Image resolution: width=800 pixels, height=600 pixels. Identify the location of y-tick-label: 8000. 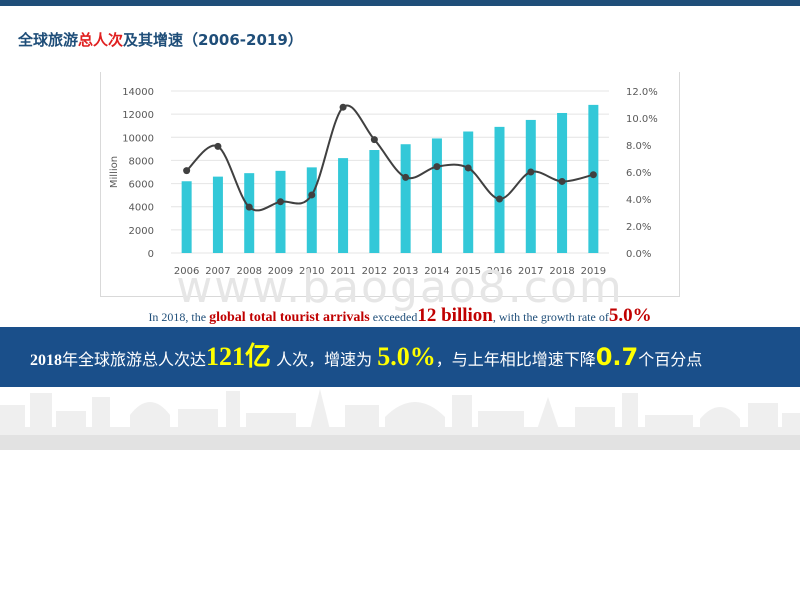
(141, 161).